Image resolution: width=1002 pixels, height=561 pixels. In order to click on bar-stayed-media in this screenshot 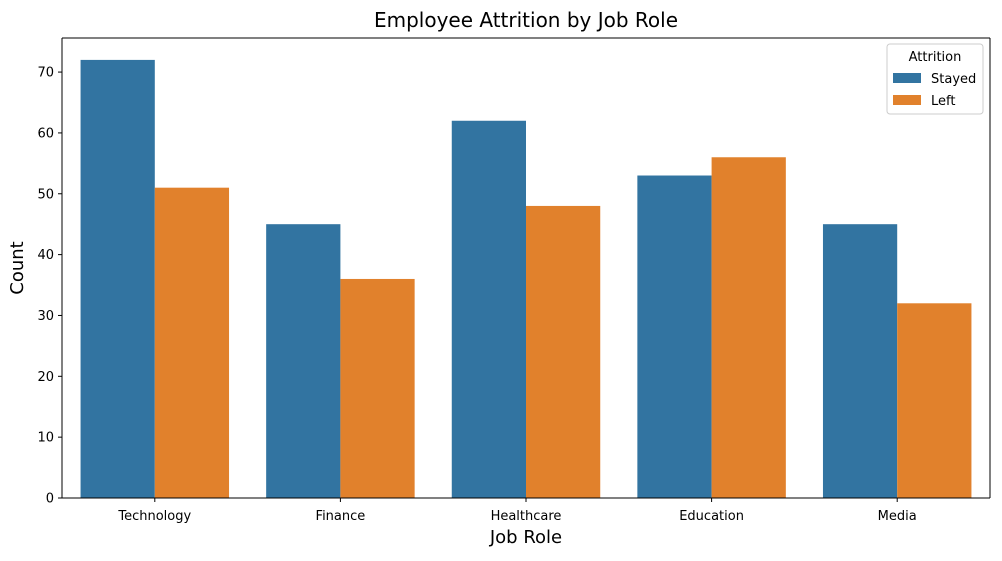, I will do `click(860, 361)`.